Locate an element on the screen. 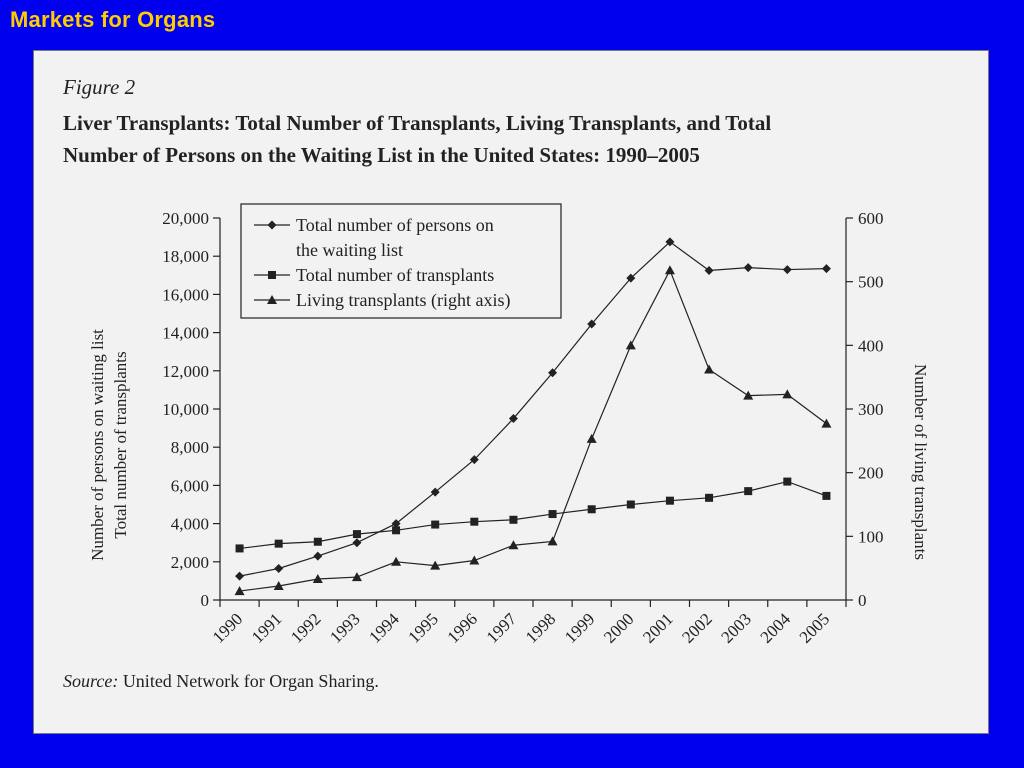  y-left-tick-label: 2,000 is located at coordinates (190, 562).